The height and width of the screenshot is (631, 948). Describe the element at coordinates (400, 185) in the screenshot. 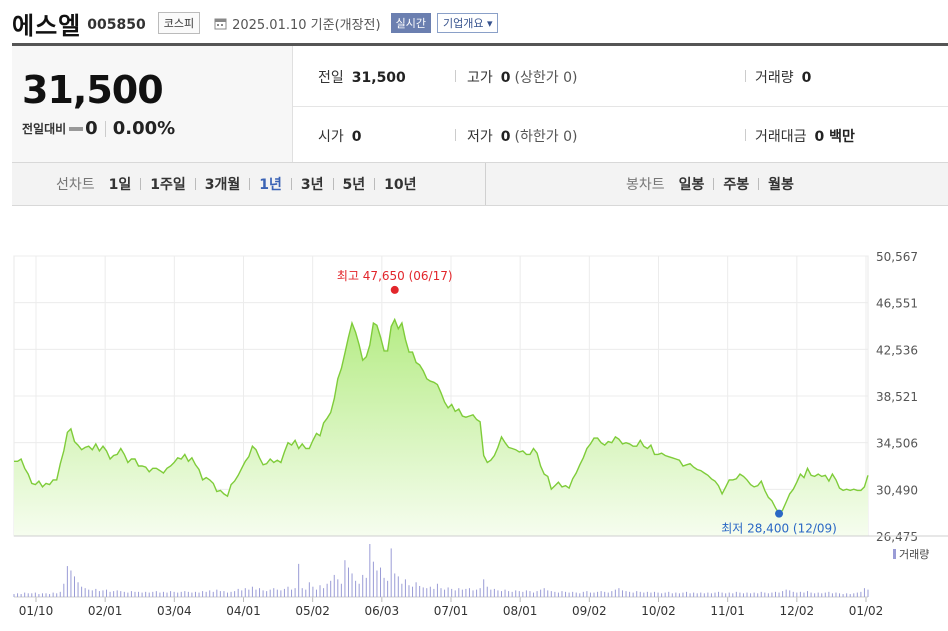

I see `tab-10-years: 10년` at that location.